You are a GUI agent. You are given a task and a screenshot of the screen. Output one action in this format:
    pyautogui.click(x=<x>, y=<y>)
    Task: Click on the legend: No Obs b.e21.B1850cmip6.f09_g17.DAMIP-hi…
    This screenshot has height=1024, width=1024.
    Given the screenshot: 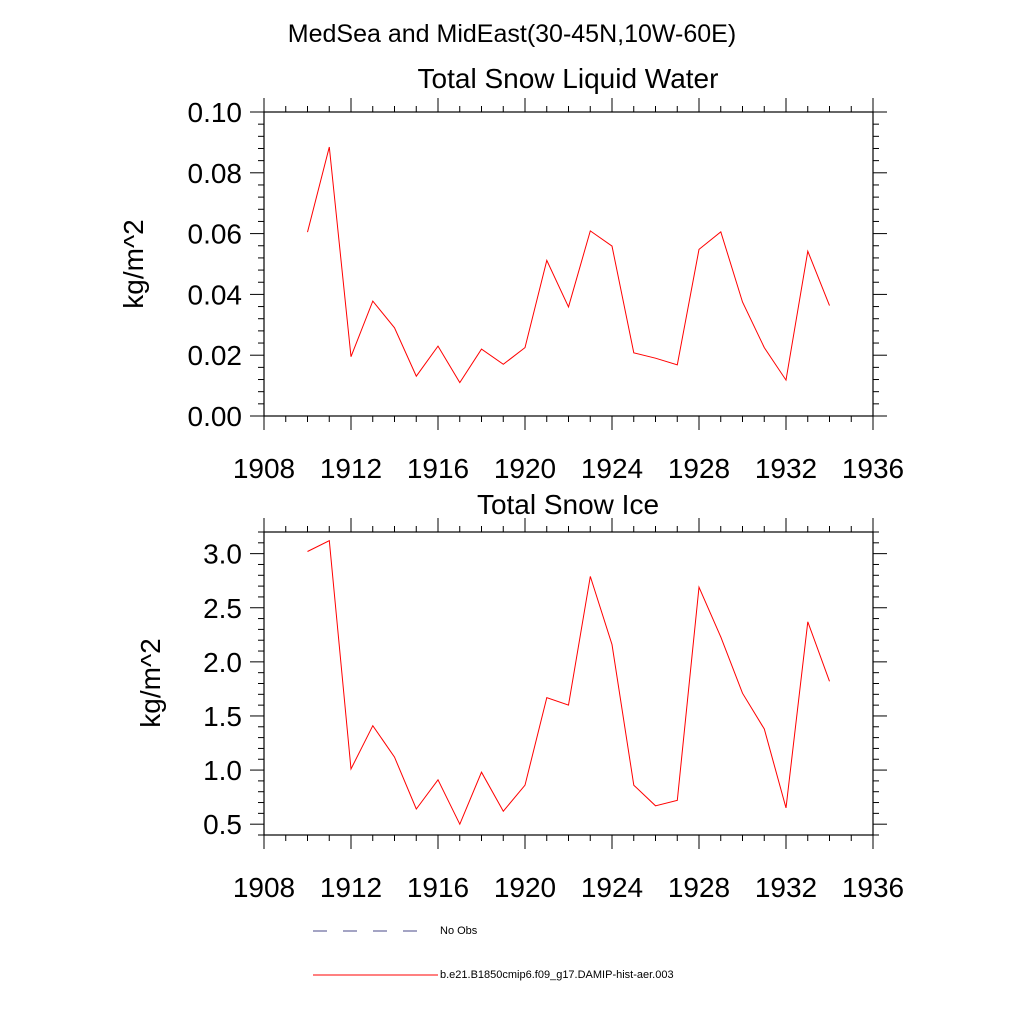 What is the action you would take?
    pyautogui.click(x=493, y=953)
    